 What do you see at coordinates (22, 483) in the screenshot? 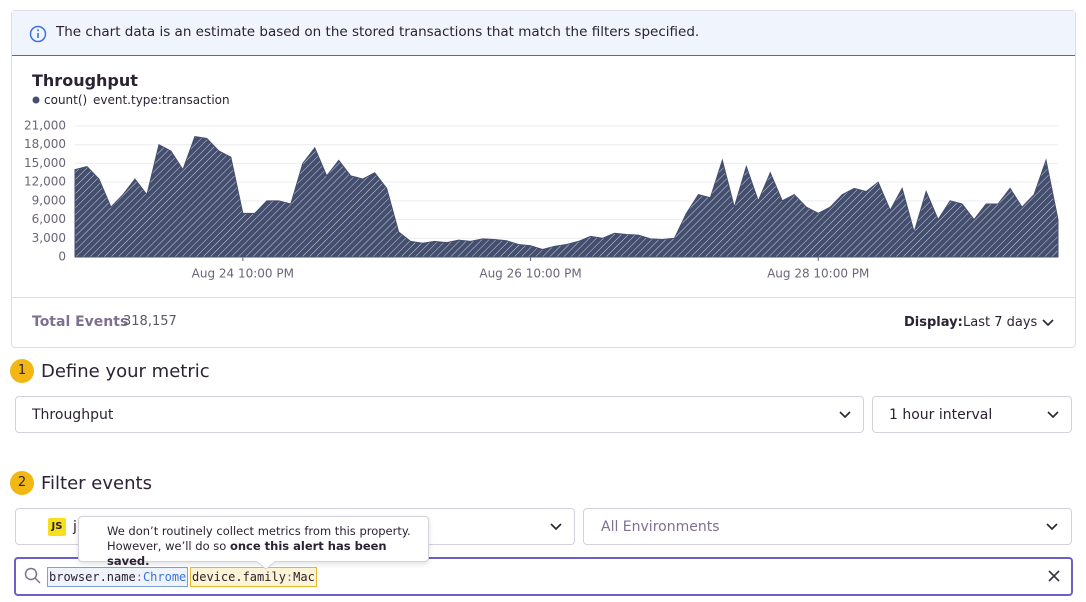
I see `step-number: 2` at bounding box center [22, 483].